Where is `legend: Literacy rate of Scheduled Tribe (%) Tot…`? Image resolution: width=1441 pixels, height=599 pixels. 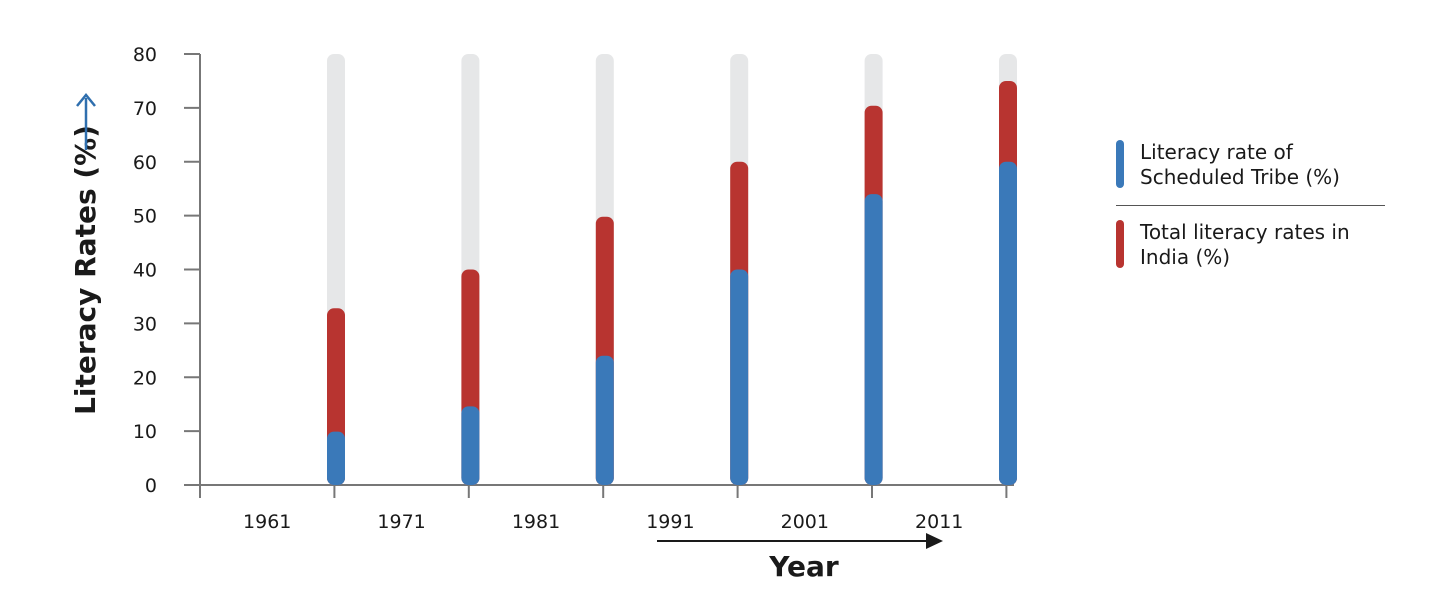 legend: Literacy rate of Scheduled Tribe (%) Tot… is located at coordinates (1251, 205).